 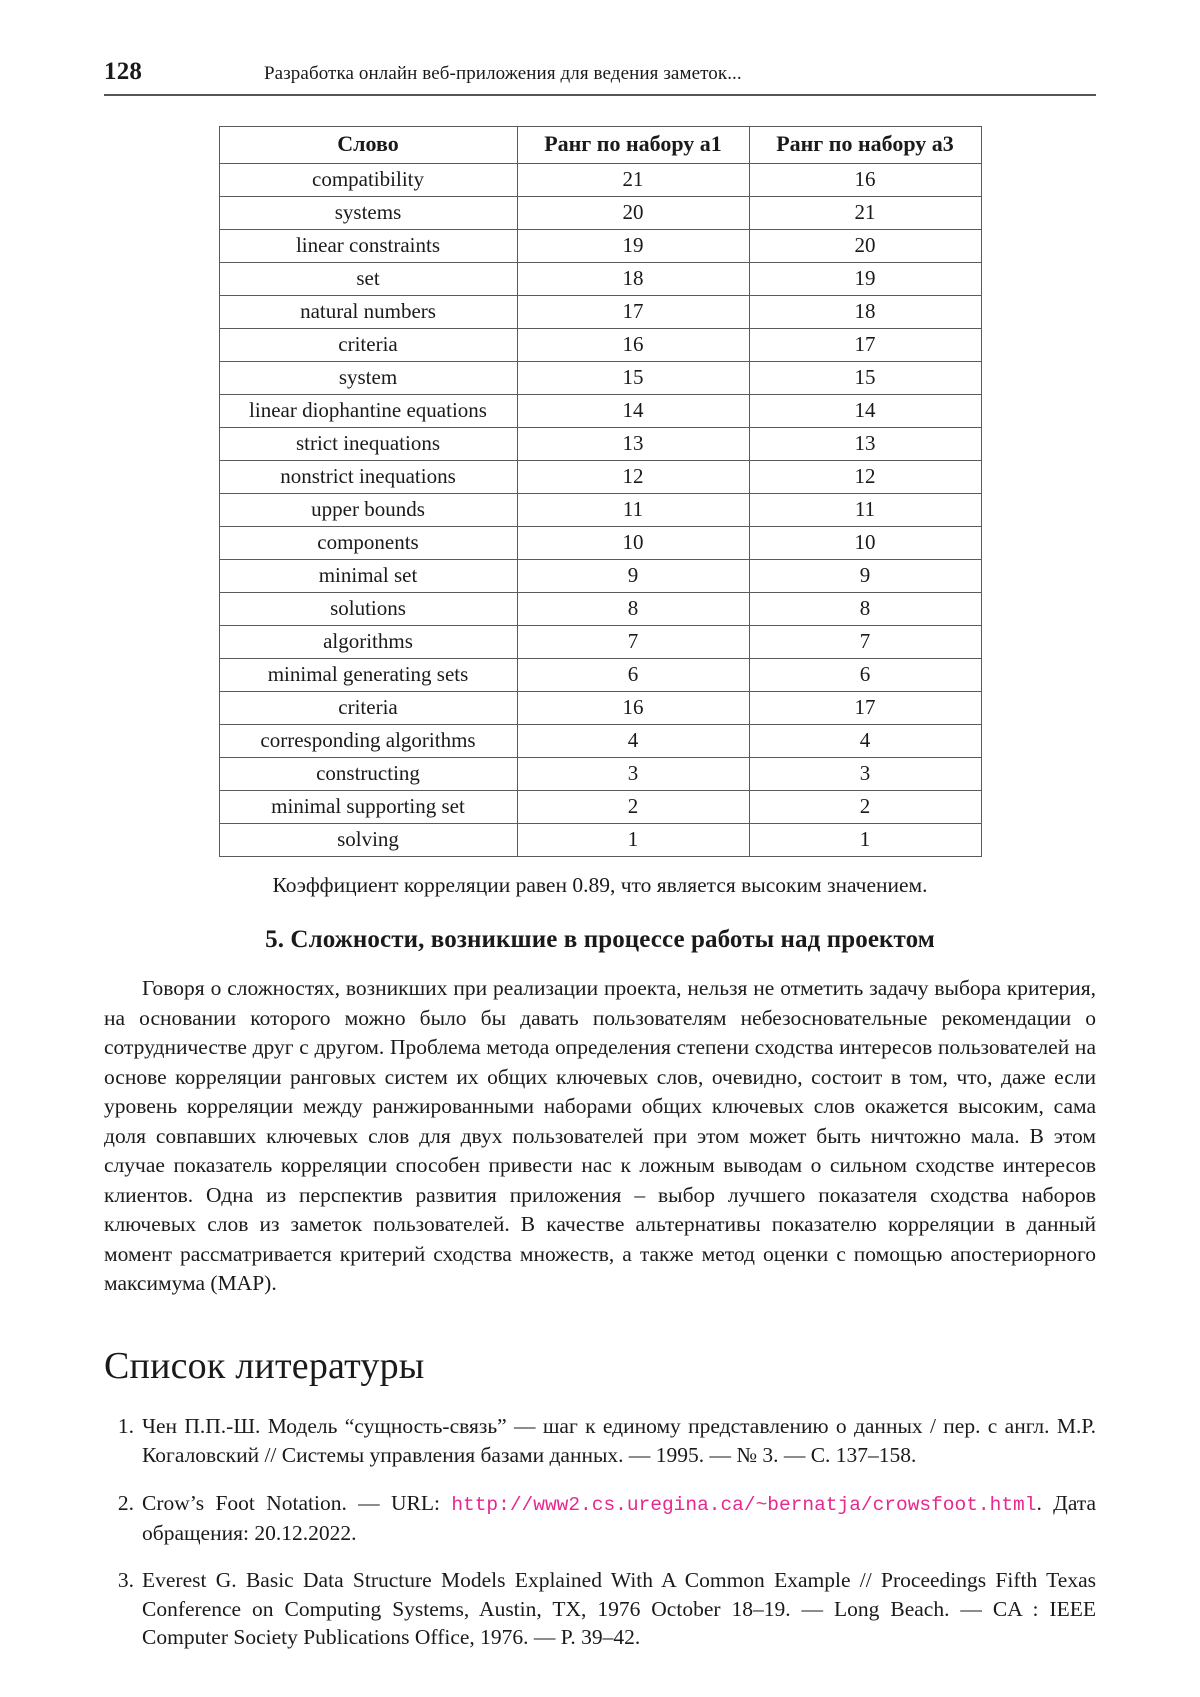 What do you see at coordinates (865, 312) in the screenshot?
I see `cell-rank-a3: 18` at bounding box center [865, 312].